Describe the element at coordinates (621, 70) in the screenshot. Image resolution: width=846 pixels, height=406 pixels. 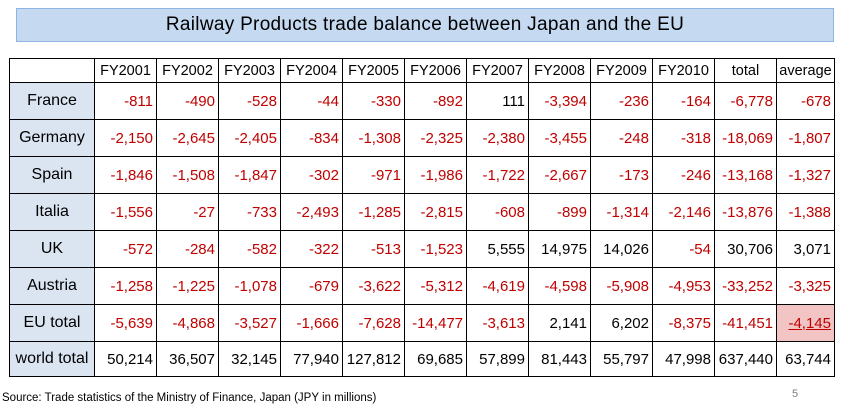
I see `column-header: FY2009` at that location.